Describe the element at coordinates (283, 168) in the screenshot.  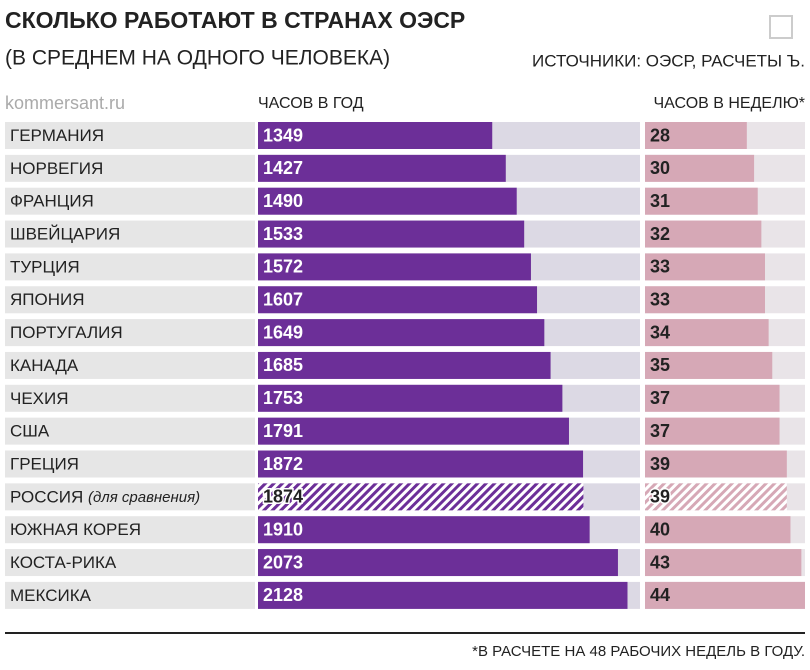
I see `value-label: 1427` at that location.